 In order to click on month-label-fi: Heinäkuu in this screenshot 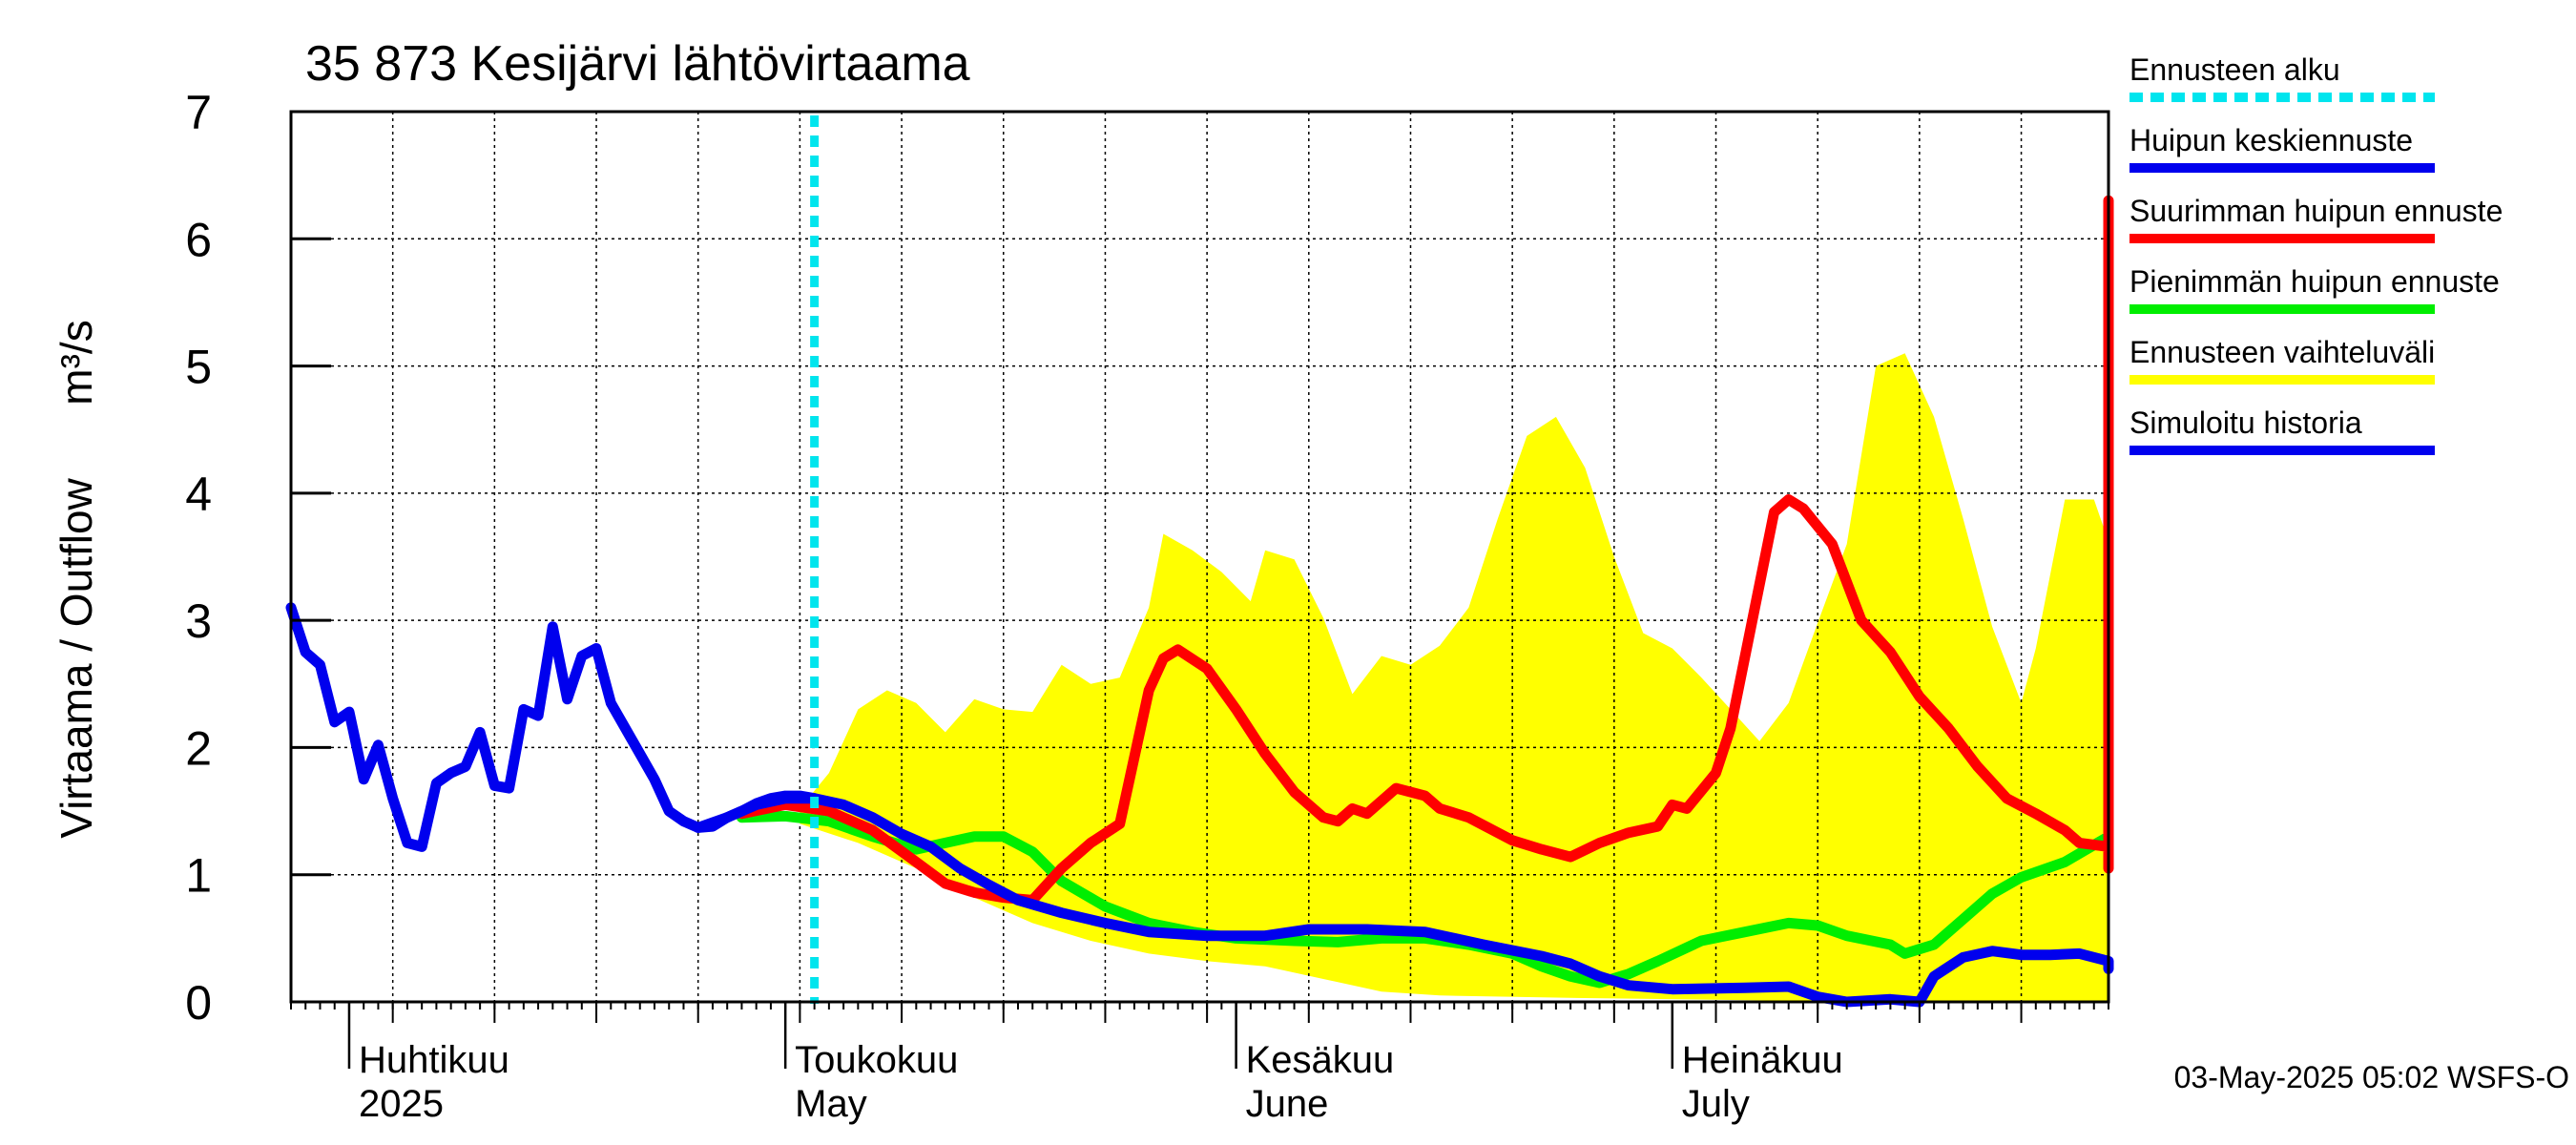, I will do `click(1762, 1060)`.